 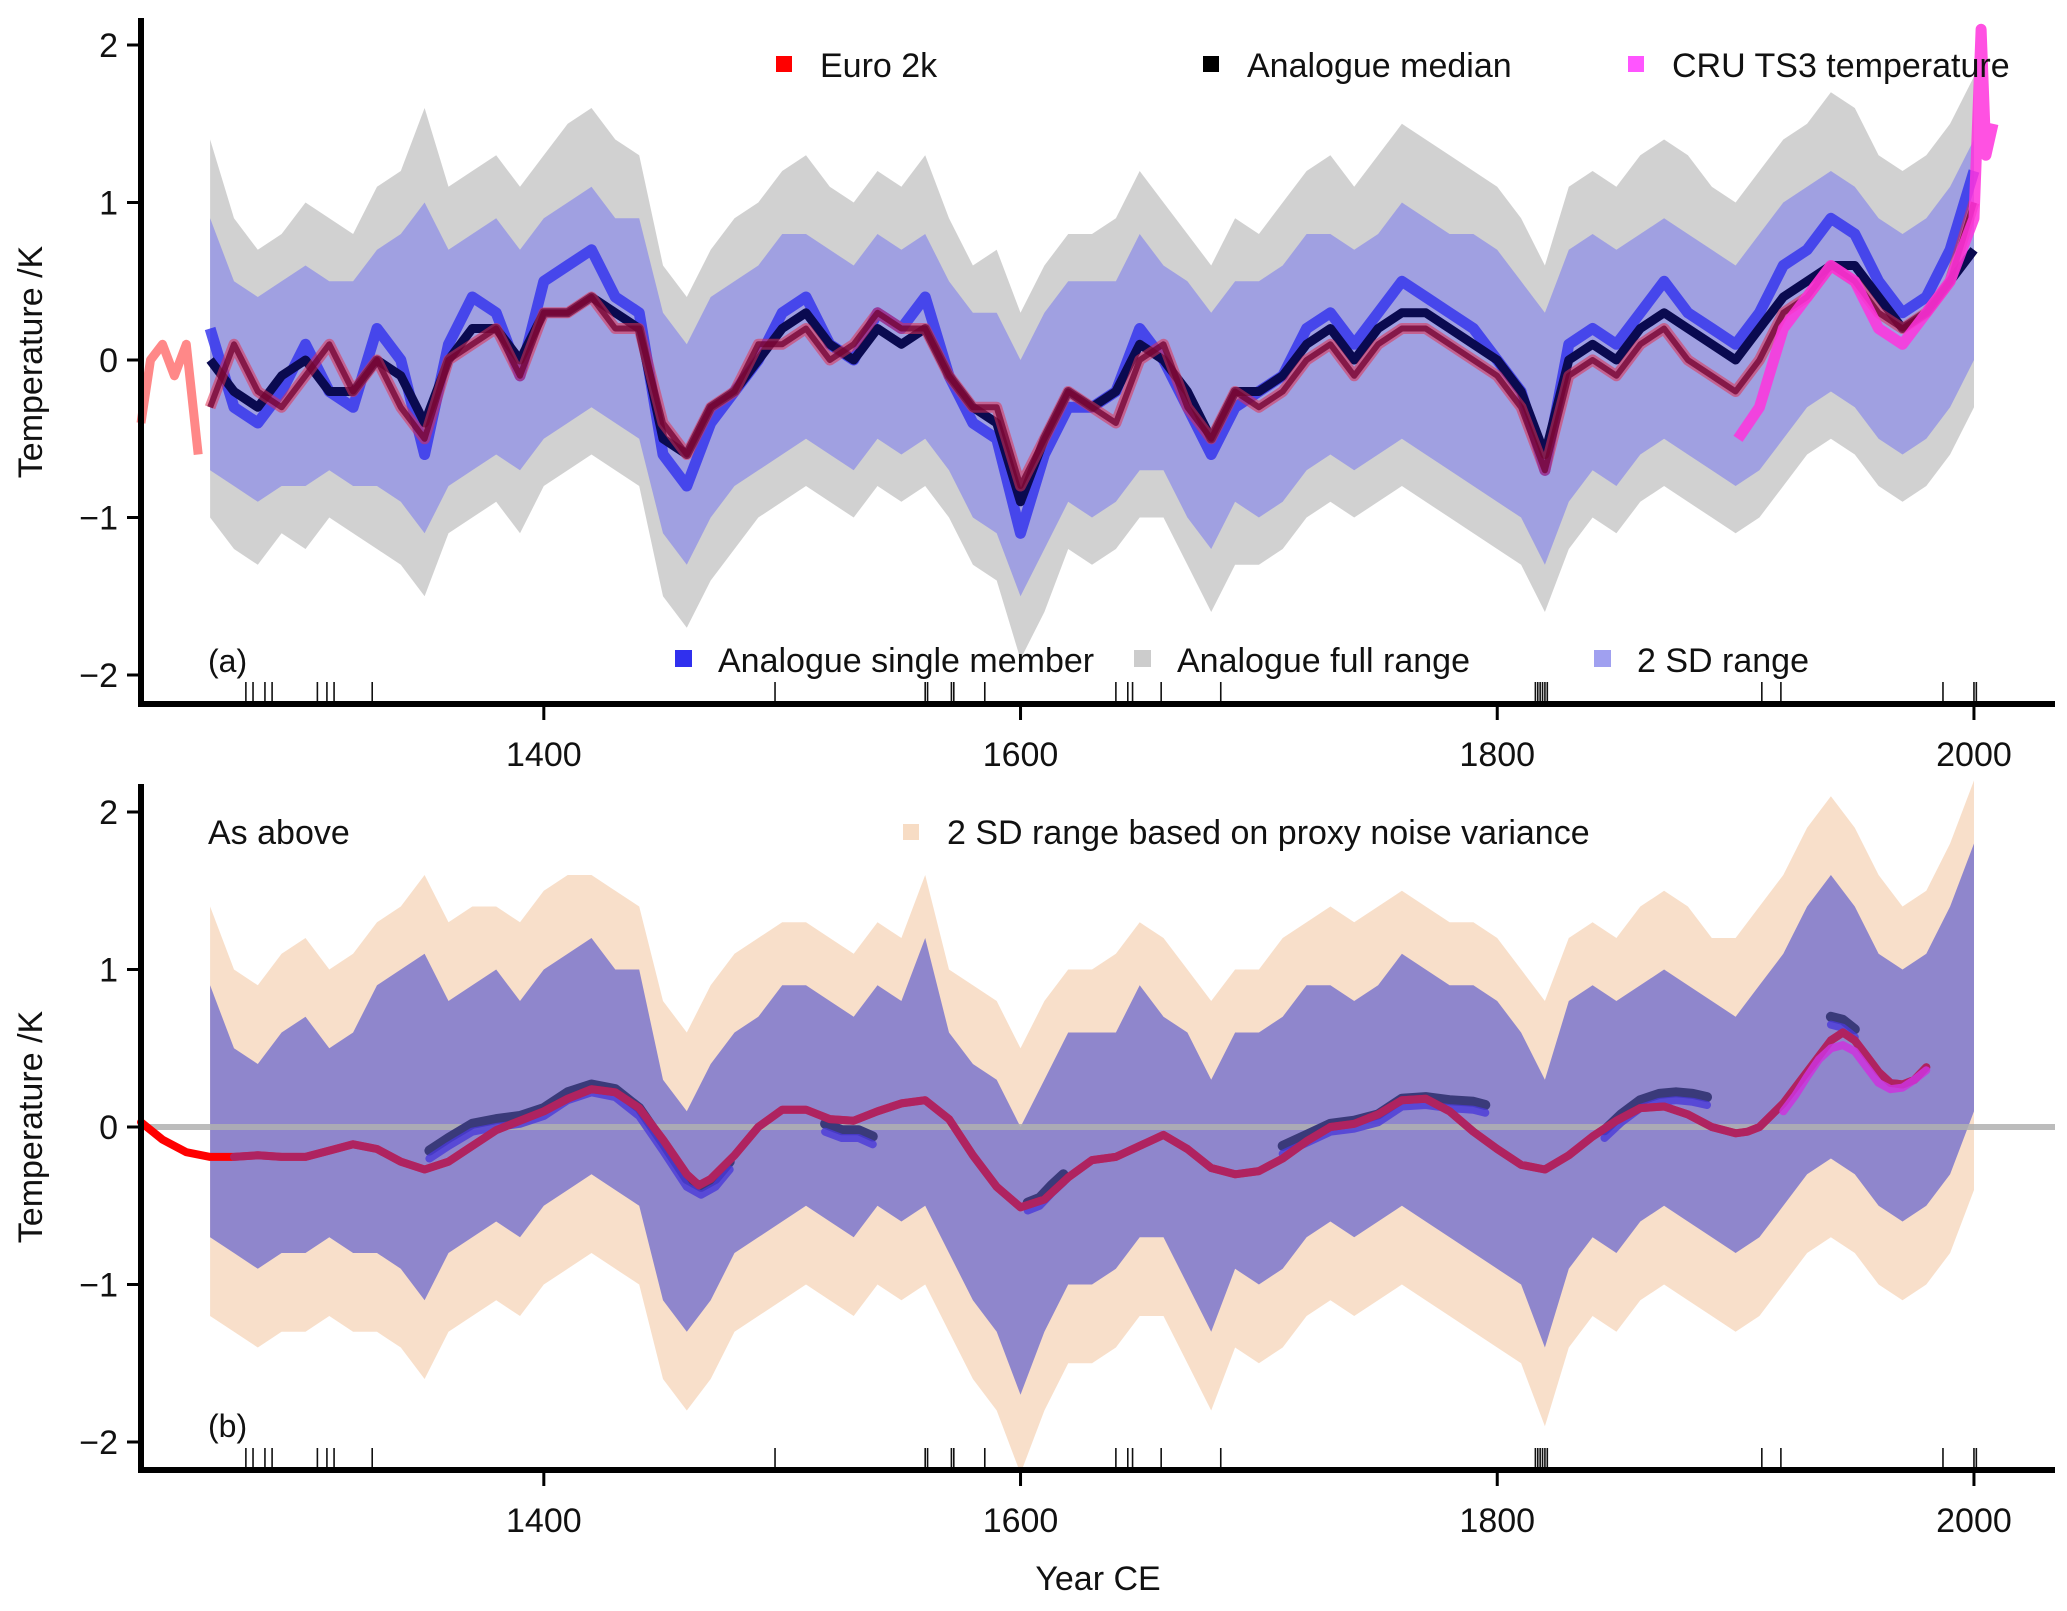 I want to click on line-analogue-member-smoothed, so click(x=849, y=1138).